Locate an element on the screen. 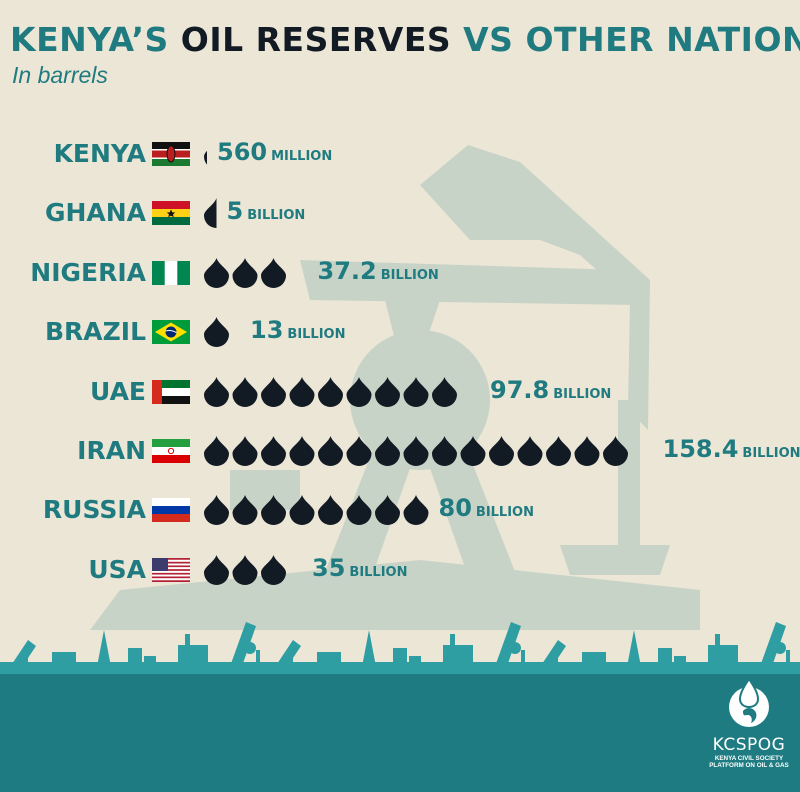  value-label: 80 BILLION is located at coordinates (487, 508).